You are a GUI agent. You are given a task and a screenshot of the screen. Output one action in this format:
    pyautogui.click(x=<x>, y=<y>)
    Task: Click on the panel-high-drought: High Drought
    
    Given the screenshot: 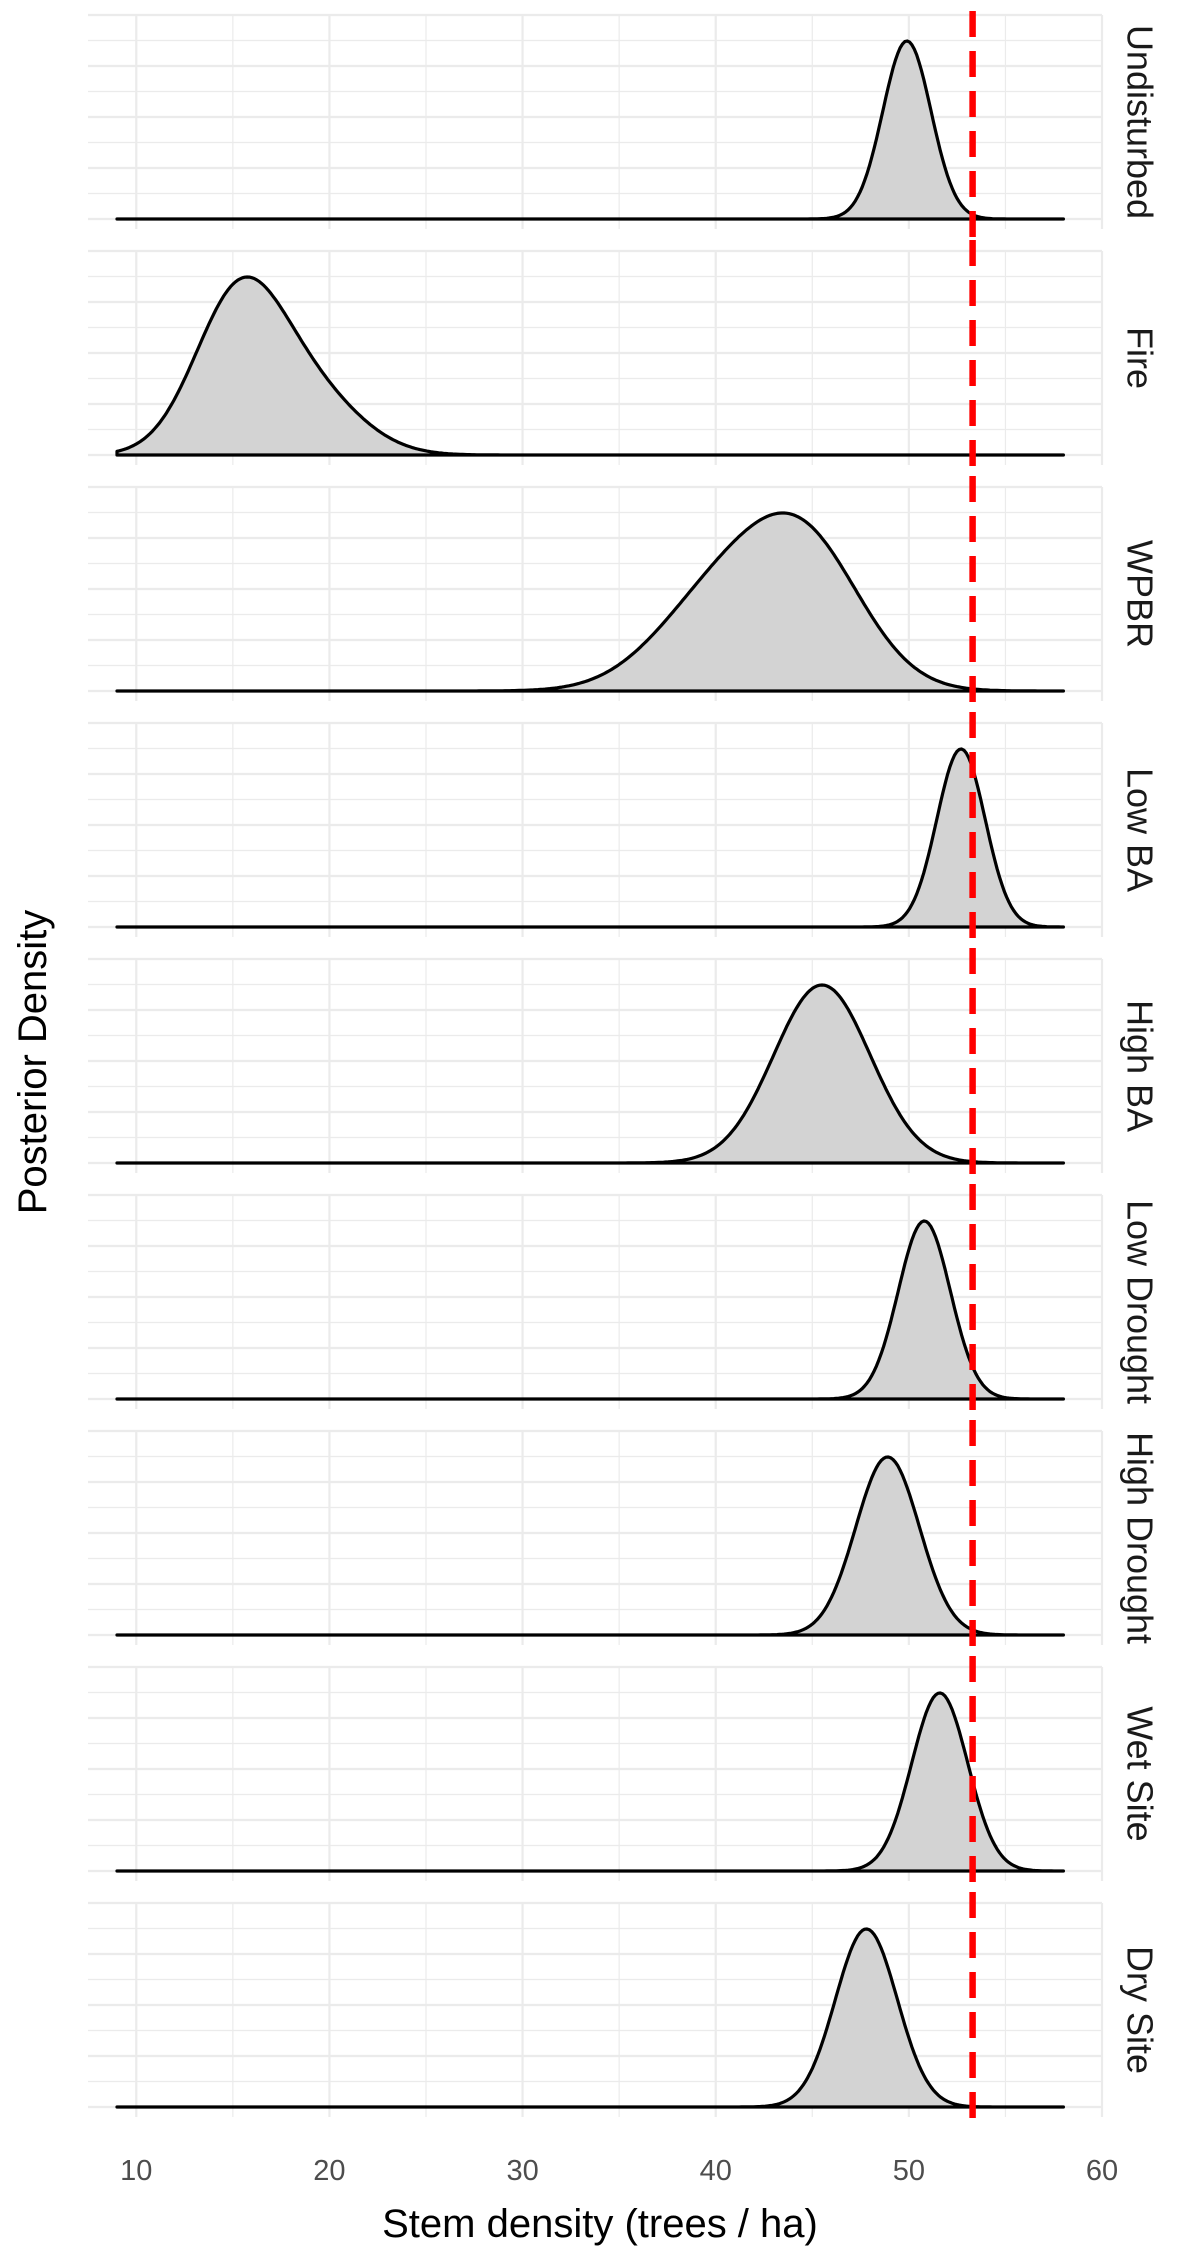 What is the action you would take?
    pyautogui.click(x=624, y=1538)
    